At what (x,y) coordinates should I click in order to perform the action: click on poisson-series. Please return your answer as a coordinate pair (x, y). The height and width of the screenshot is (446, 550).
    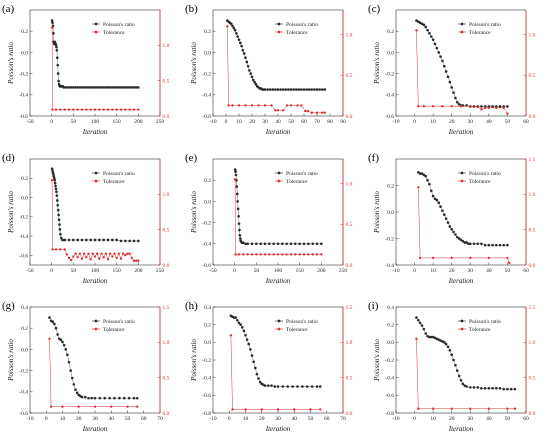
    Looking at the image, I should click on (93, 358).